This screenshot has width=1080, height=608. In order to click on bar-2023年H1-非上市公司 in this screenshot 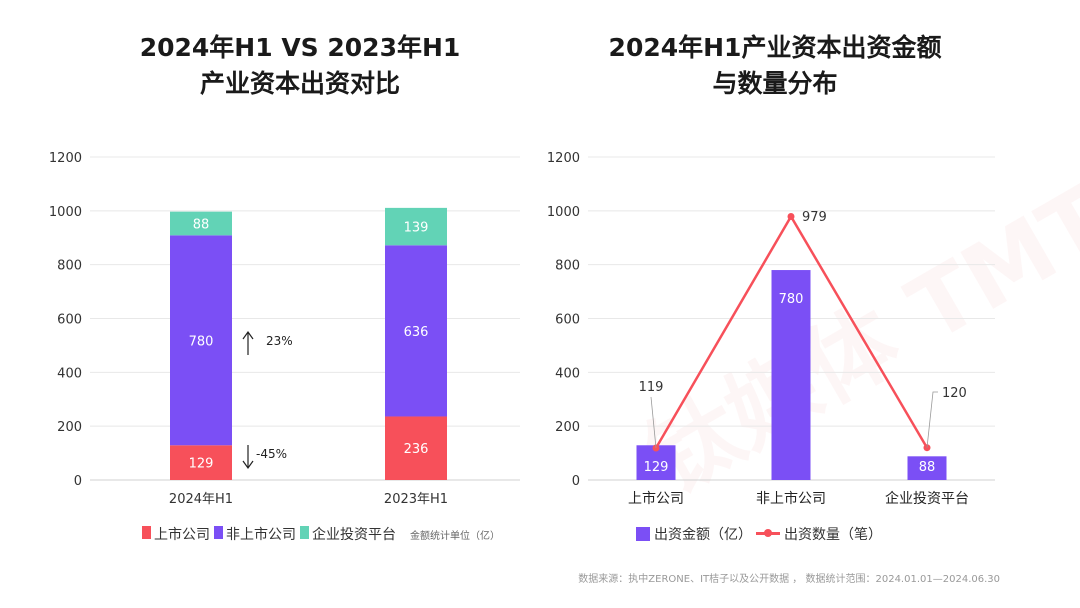, I will do `click(416, 331)`.